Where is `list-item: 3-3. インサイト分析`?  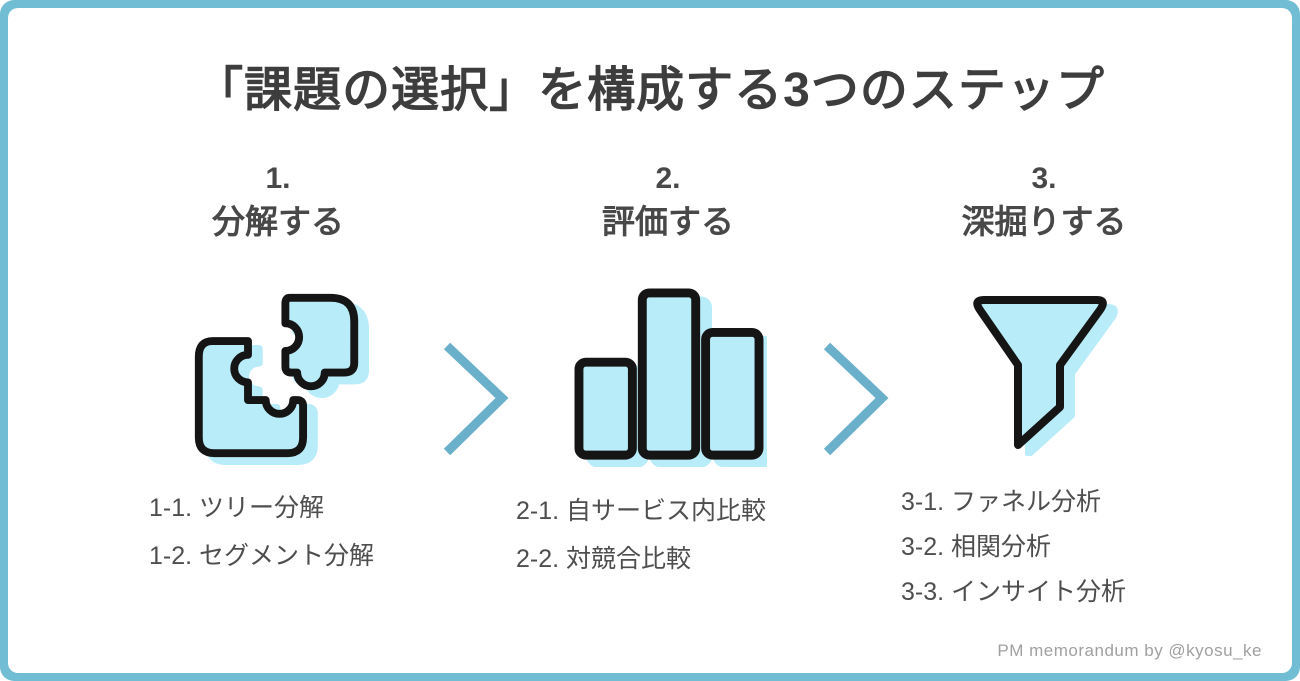
list-item: 3-3. インサイト分析 is located at coordinates (1014, 592).